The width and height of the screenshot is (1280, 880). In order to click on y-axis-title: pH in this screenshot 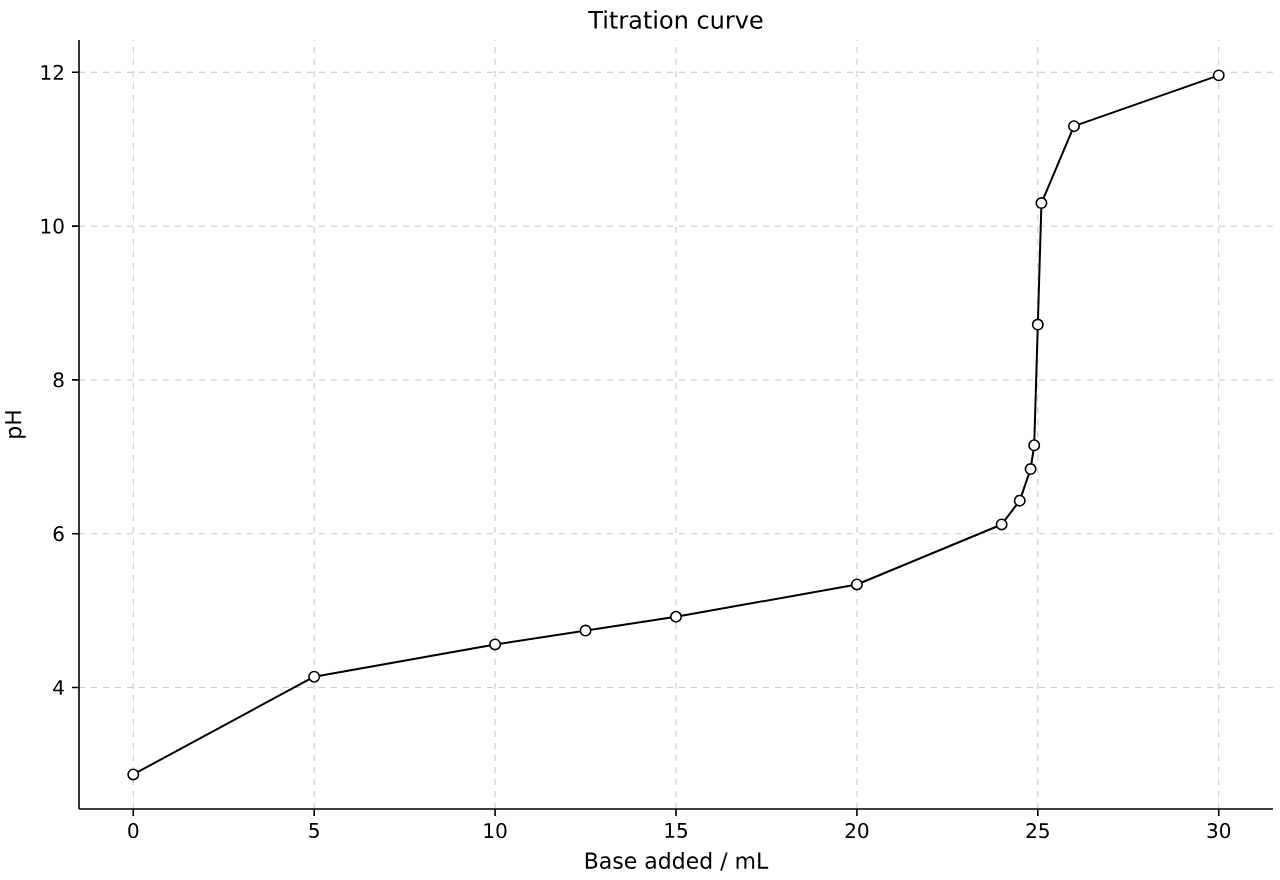, I will do `click(15, 424)`.